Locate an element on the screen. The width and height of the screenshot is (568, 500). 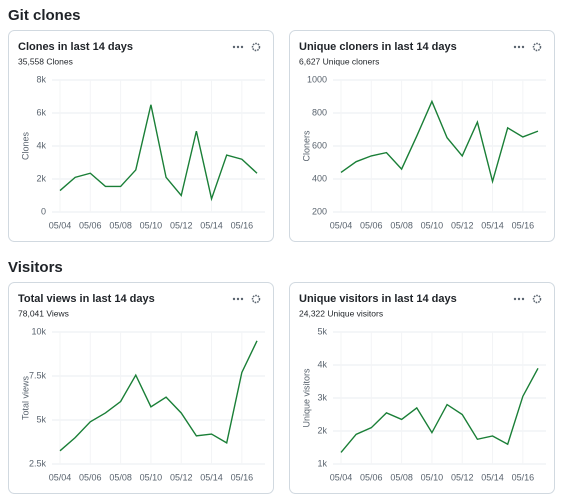
y-tick-label: 2.5k is located at coordinates (38, 463).